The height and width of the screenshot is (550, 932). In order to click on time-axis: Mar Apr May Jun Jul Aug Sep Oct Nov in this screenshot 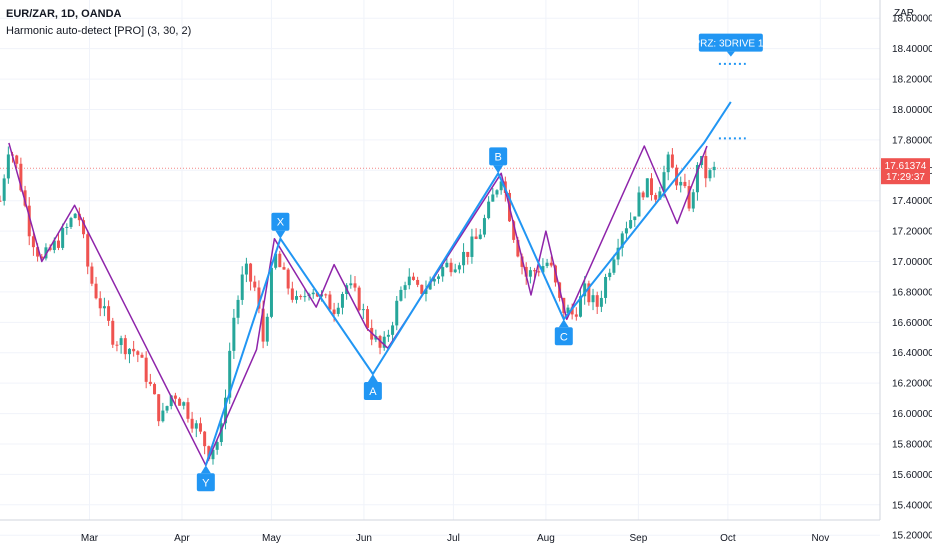, I will do `click(440, 531)`.